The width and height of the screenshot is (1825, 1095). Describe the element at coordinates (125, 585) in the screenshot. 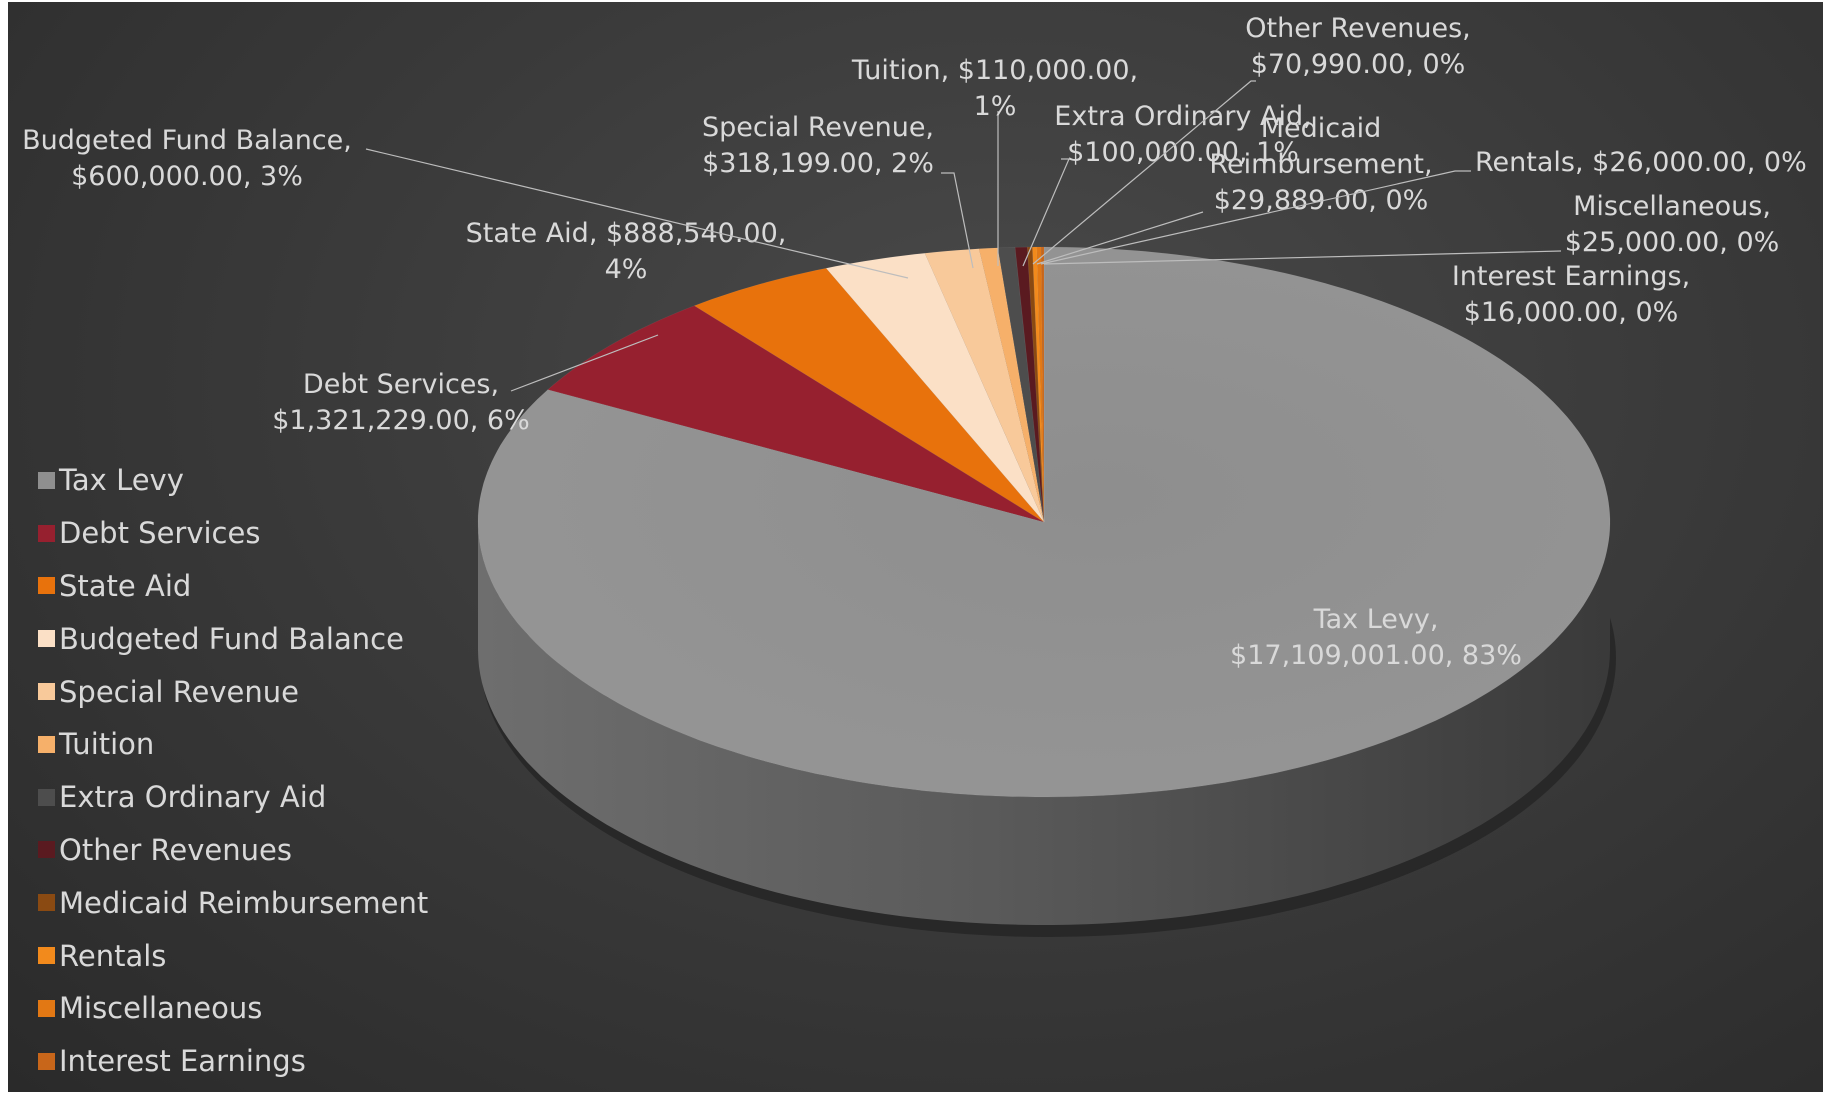

I see `legend-label: State Aid` at that location.